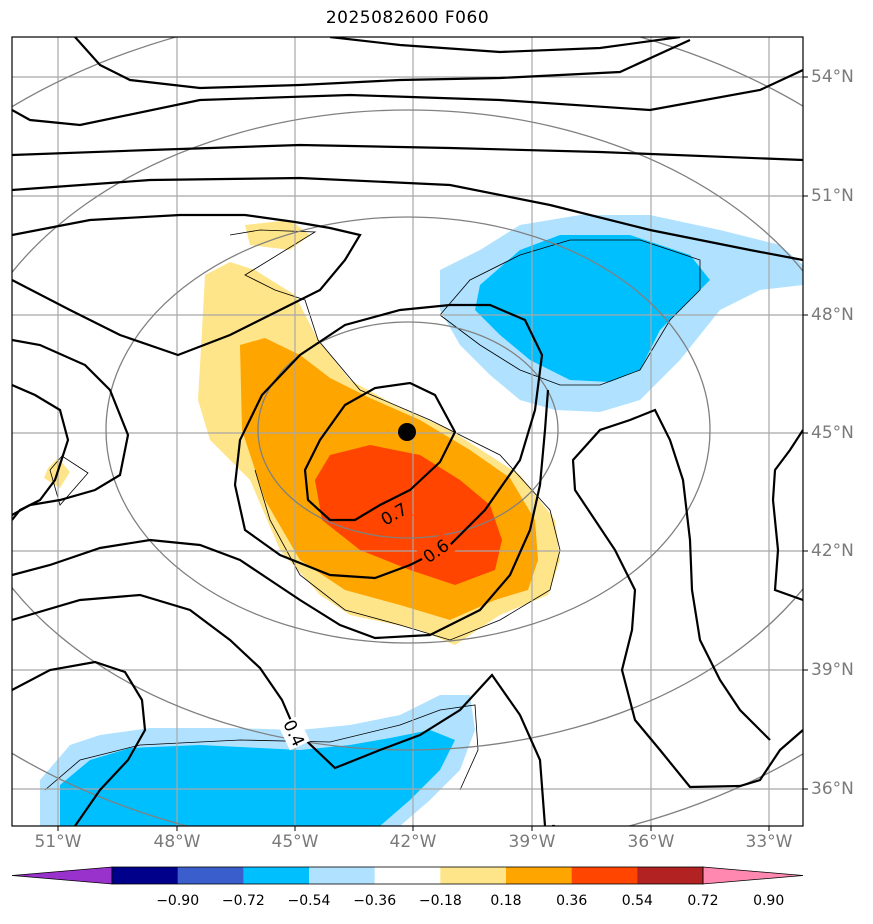 The height and width of the screenshot is (924, 873). What do you see at coordinates (309, 901) in the screenshot?
I see `colorbar-tick-label: −0.54` at bounding box center [309, 901].